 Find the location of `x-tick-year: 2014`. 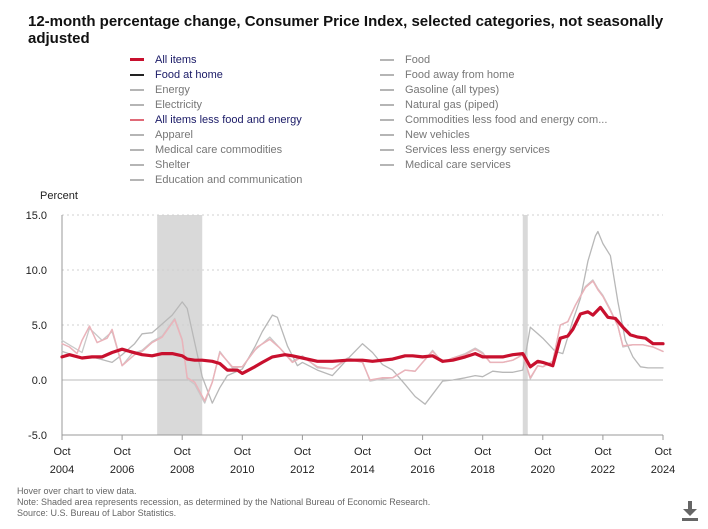

x-tick-year: 2014 is located at coordinates (362, 470).